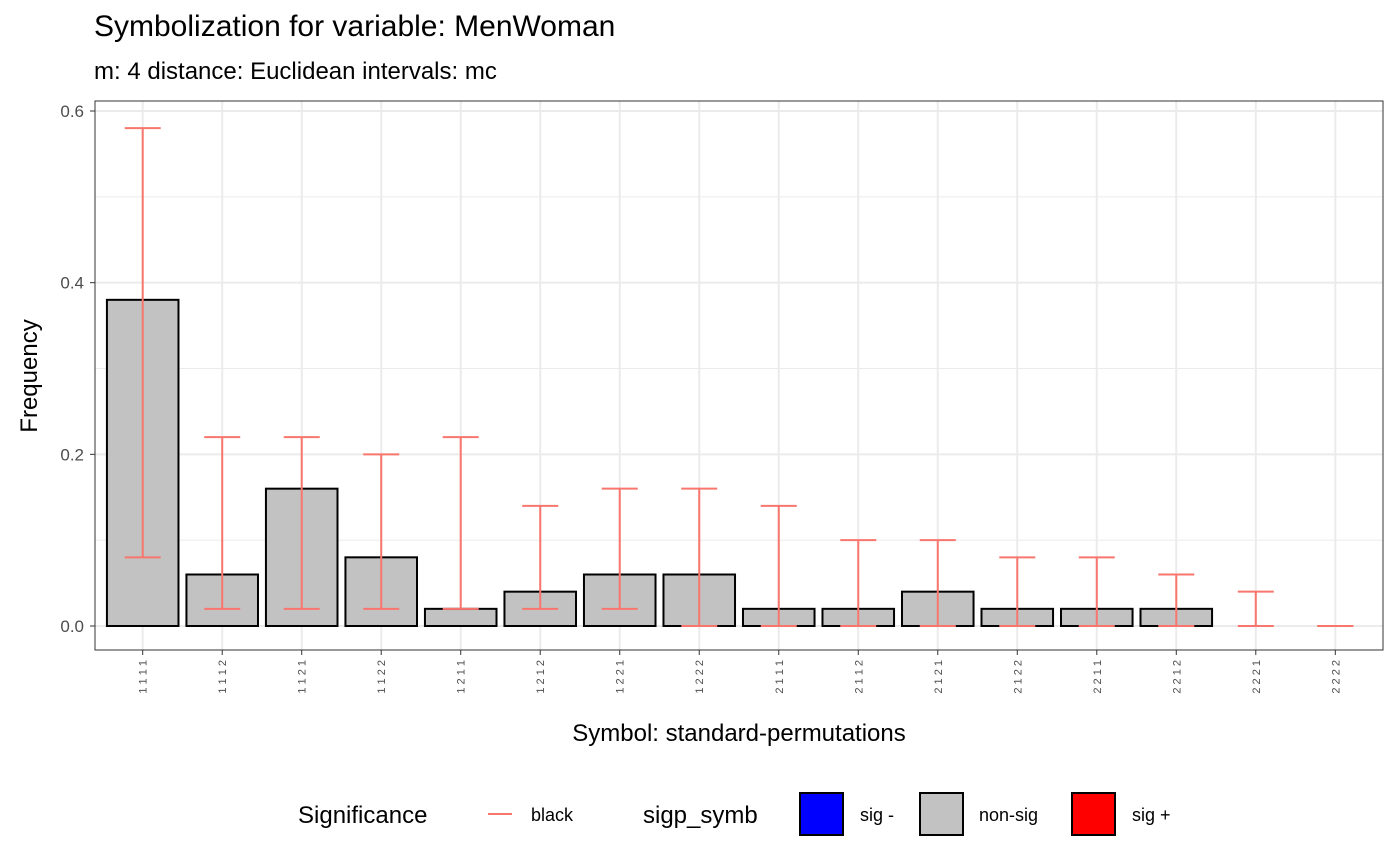 This screenshot has height=866, width=1400. I want to click on chart-title: Symbolization for variable: MenWoman, so click(355, 26).